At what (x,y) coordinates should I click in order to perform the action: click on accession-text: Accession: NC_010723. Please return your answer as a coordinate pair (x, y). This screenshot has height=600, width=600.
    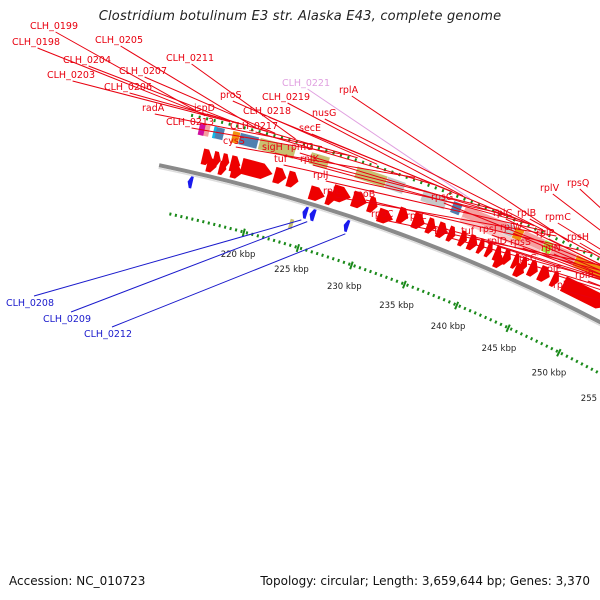
    Looking at the image, I should click on (77, 581).